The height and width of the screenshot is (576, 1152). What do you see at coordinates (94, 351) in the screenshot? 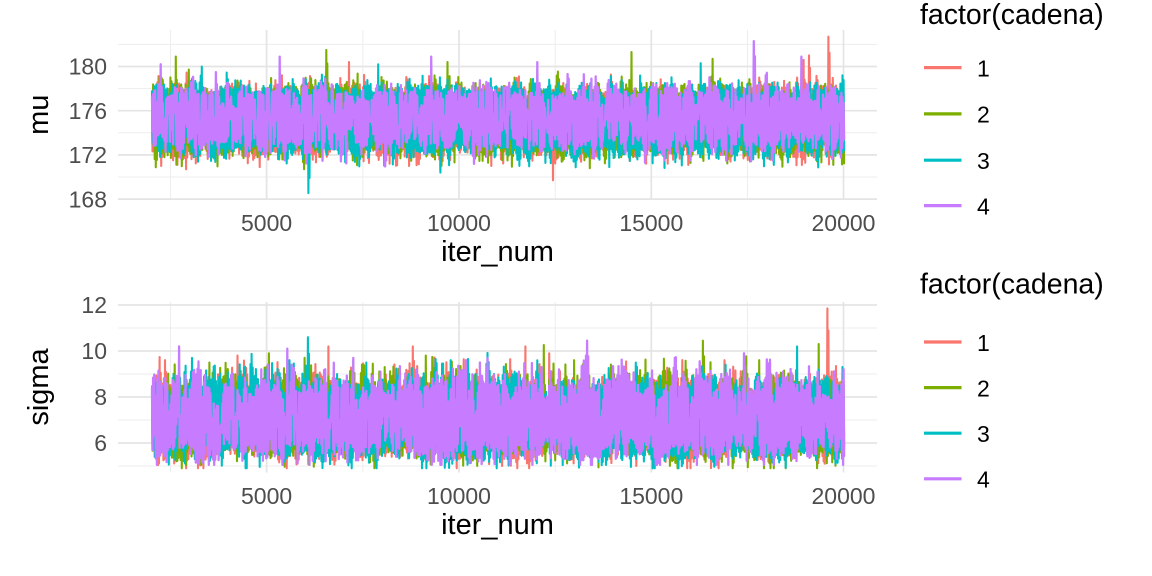
I see `svg-text: 10` at bounding box center [94, 351].